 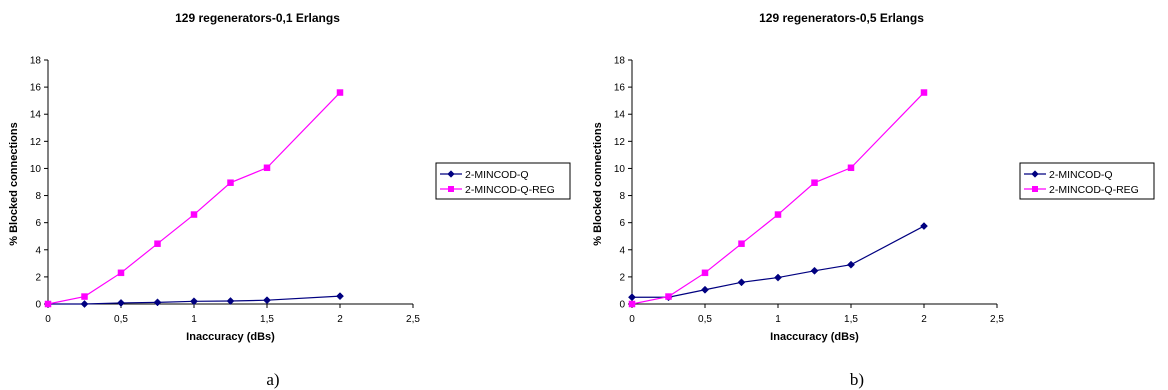 What do you see at coordinates (272, 379) in the screenshot?
I see `figure-caption: a)` at bounding box center [272, 379].